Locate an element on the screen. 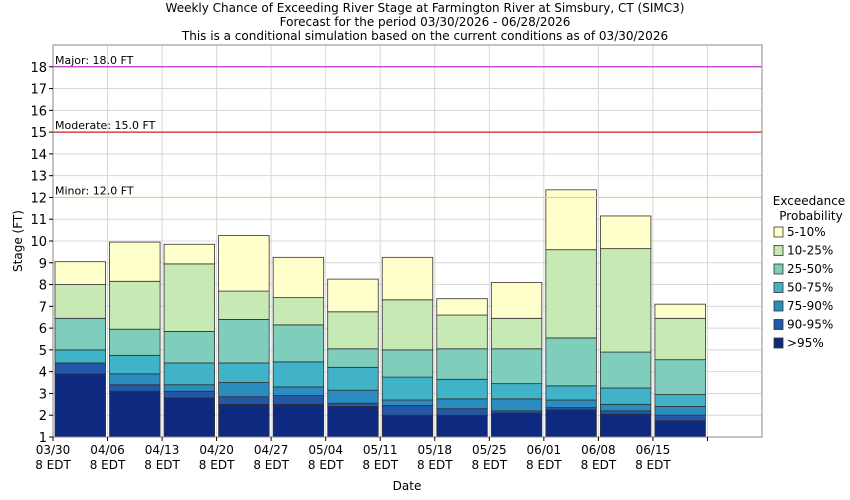 This screenshot has height=500, width=850. y-tick-label: 7 is located at coordinates (43, 307).